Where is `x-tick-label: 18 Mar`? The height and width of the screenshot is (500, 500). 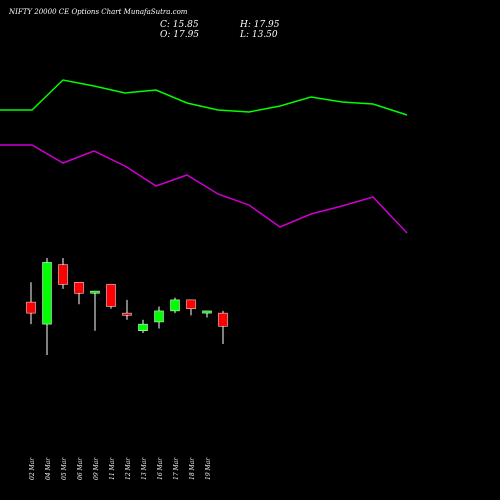 x-tick-label: 18 Mar is located at coordinates (192, 468).